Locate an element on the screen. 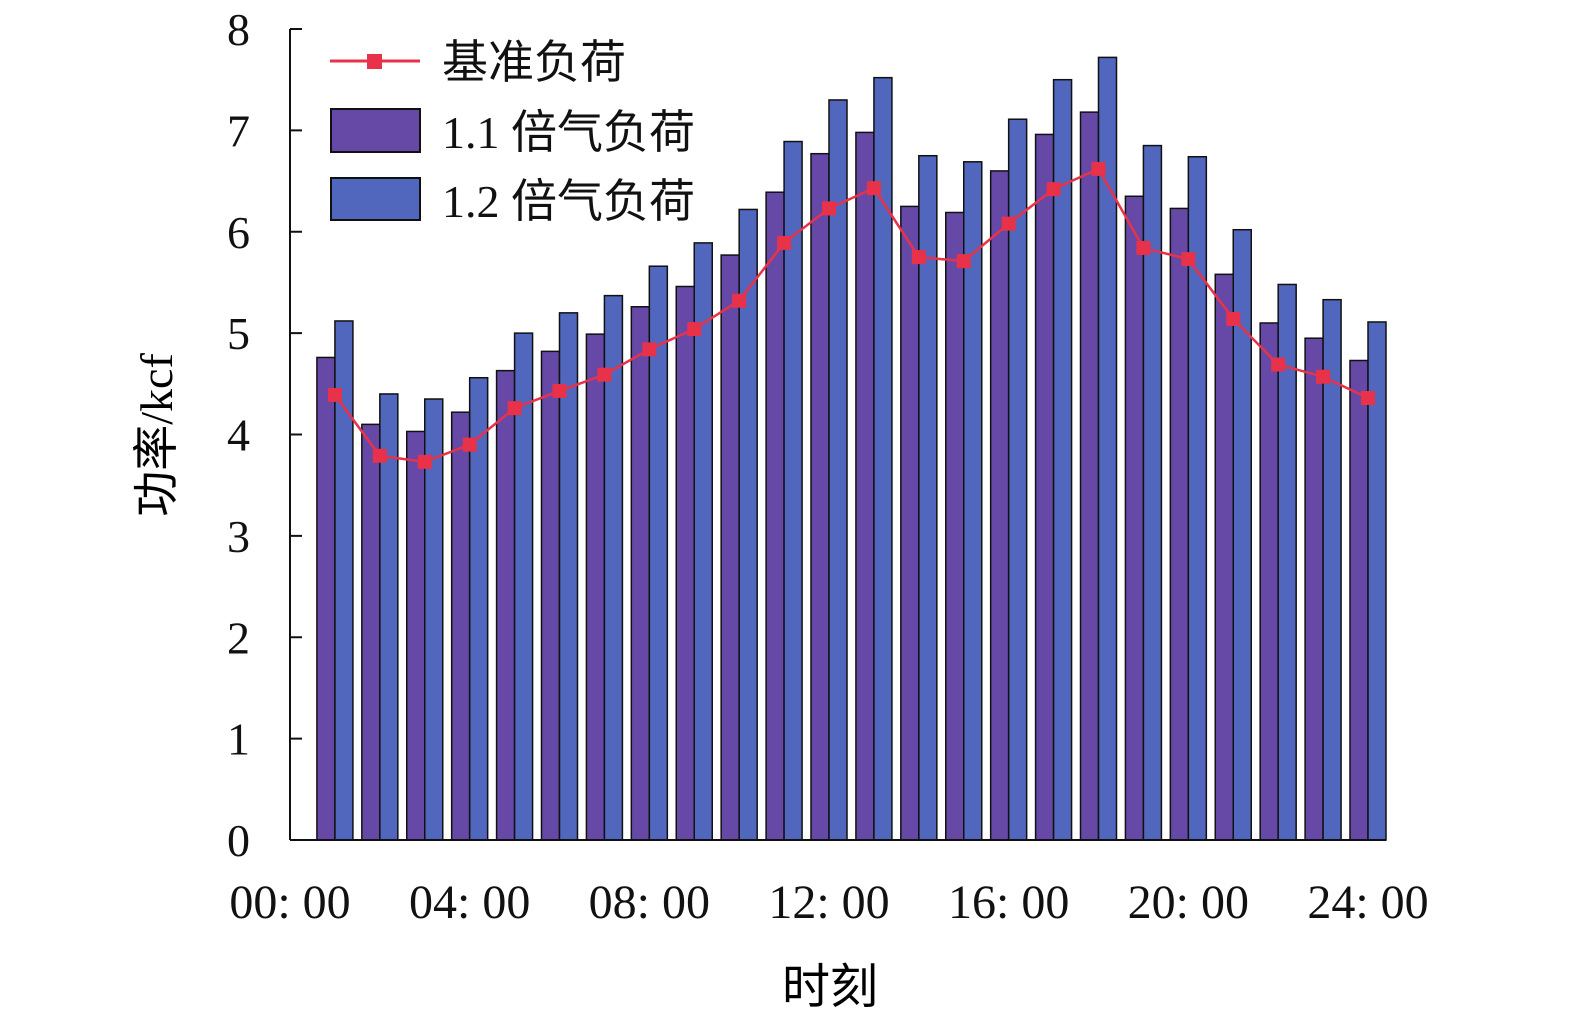 The width and height of the screenshot is (1575, 1020). x-axis-title: 时刻 is located at coordinates (830, 987).